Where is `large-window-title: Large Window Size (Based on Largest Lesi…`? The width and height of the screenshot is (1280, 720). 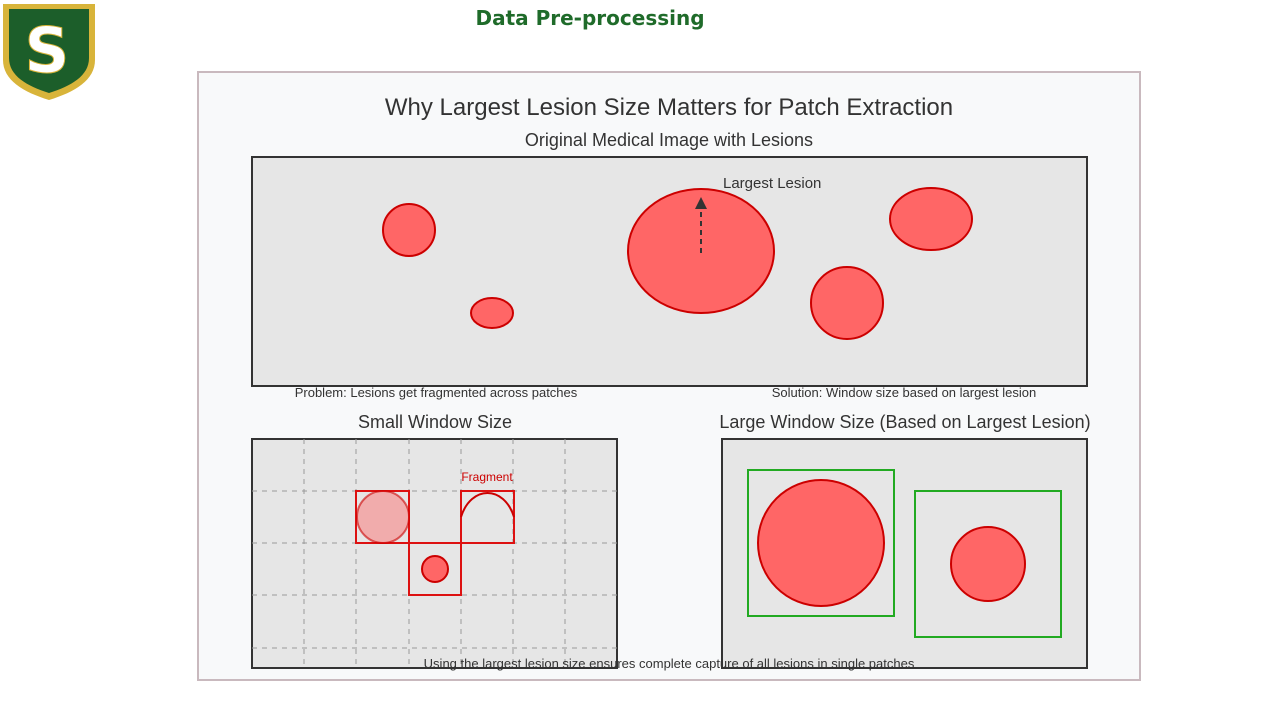
large-window-title: Large Window Size (Based on Largest Lesi… is located at coordinates (904, 422).